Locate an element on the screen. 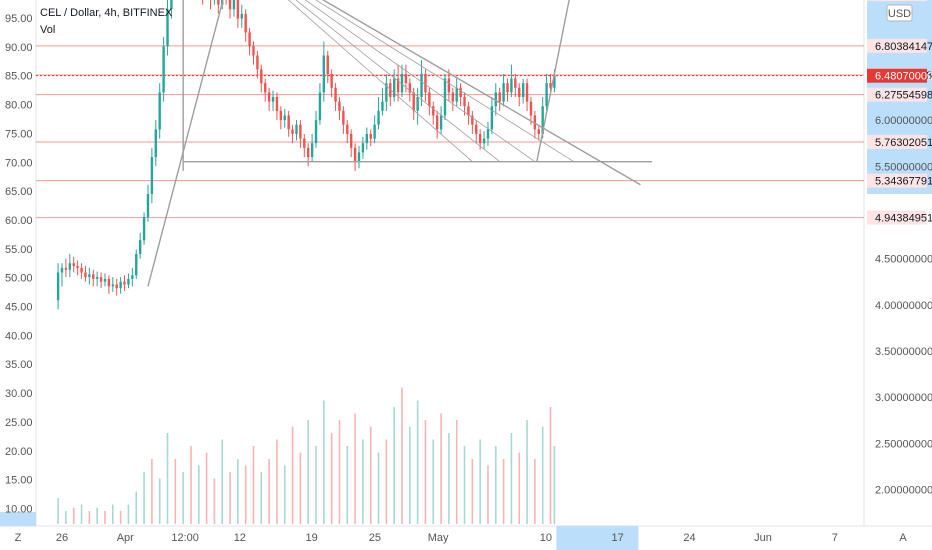  currency-label: USD is located at coordinates (899, 14).